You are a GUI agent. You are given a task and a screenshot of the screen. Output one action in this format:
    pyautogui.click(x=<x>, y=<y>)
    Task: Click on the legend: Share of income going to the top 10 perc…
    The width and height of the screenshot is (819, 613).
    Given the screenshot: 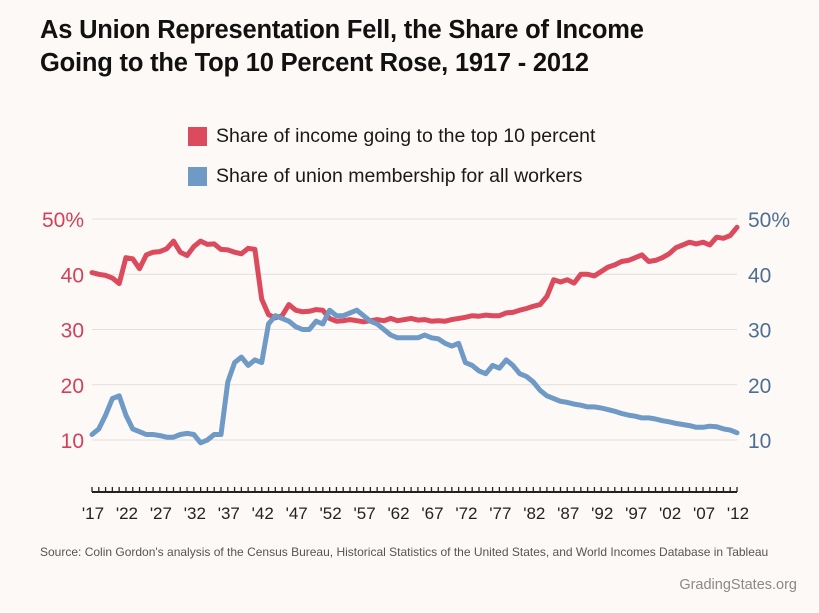 What is the action you would take?
    pyautogui.click(x=391, y=163)
    